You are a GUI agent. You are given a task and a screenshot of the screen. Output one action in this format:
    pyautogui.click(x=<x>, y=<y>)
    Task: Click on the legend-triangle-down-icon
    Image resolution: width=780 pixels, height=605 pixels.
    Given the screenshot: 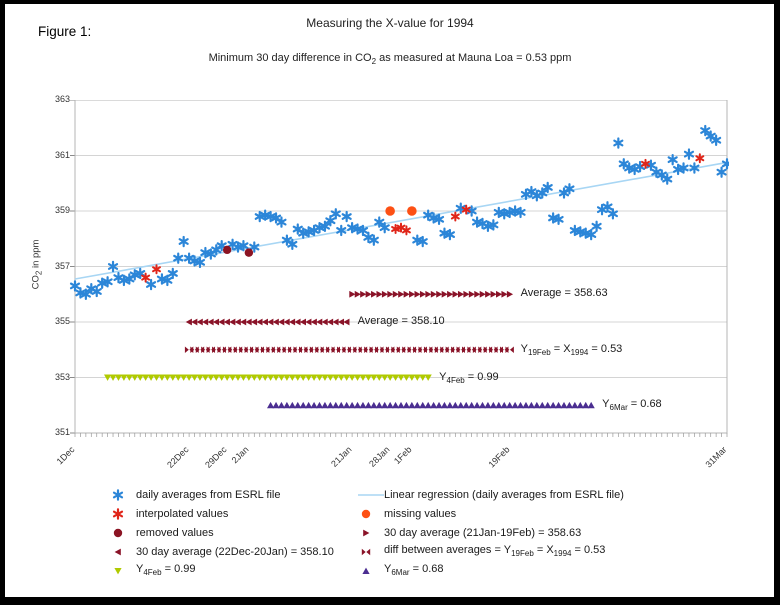 What is the action you would take?
    pyautogui.click(x=118, y=570)
    